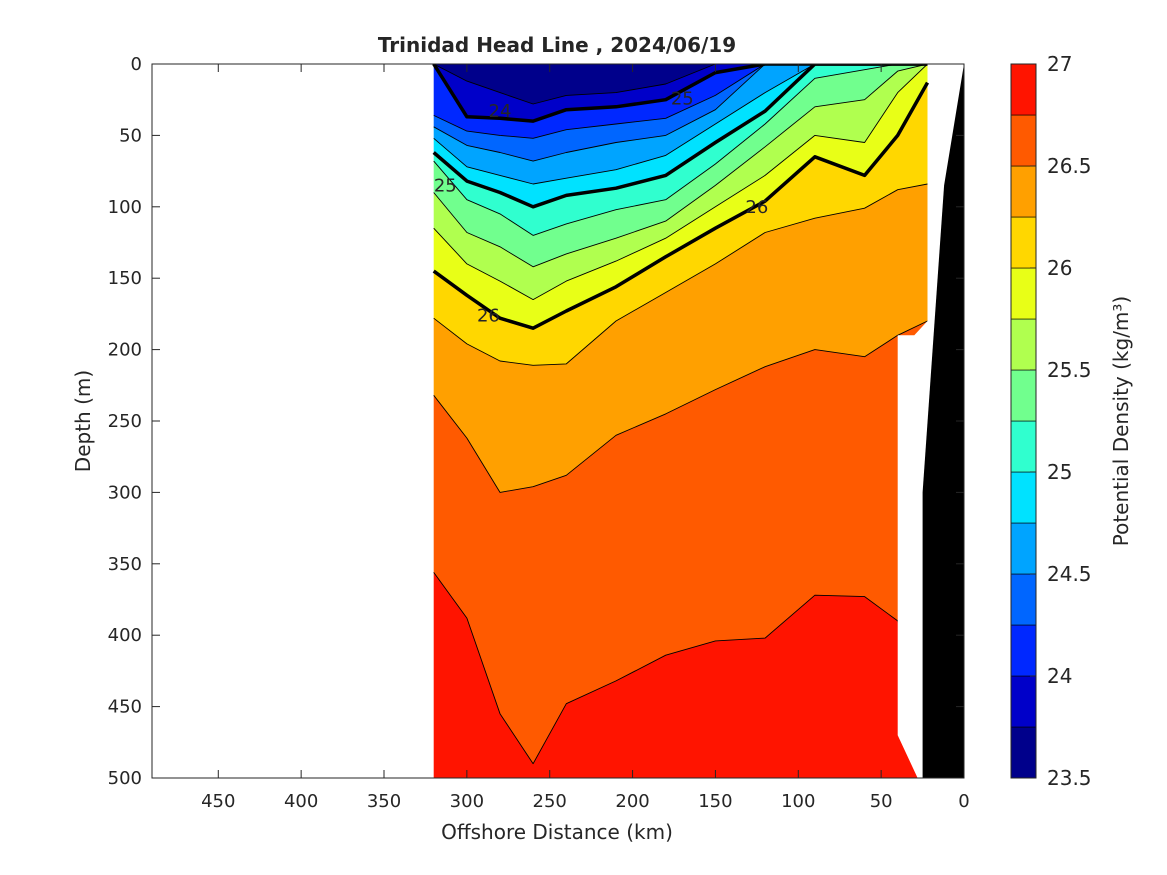 The height and width of the screenshot is (875, 1167). I want to click on density-band-26.25-26.5, so click(680, 338).